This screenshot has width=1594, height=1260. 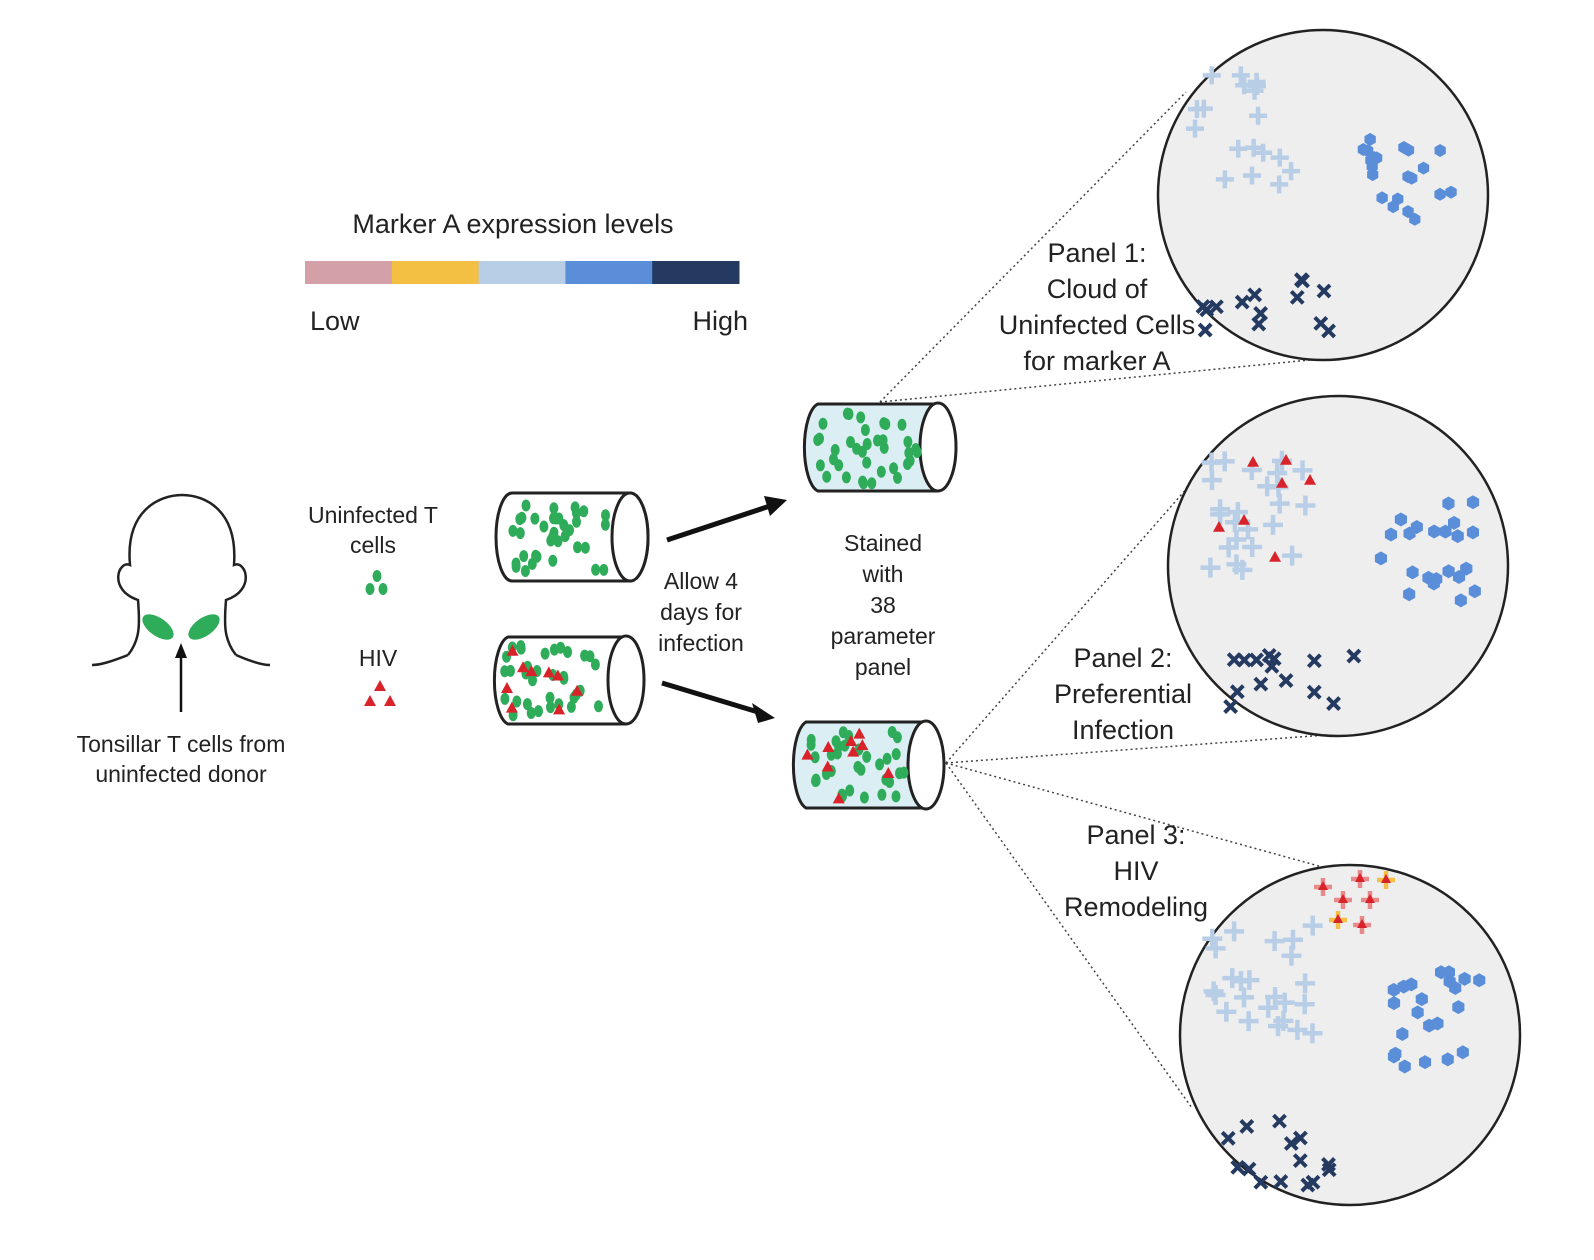 I want to click on tube-stained-infected-cells, so click(x=855, y=765).